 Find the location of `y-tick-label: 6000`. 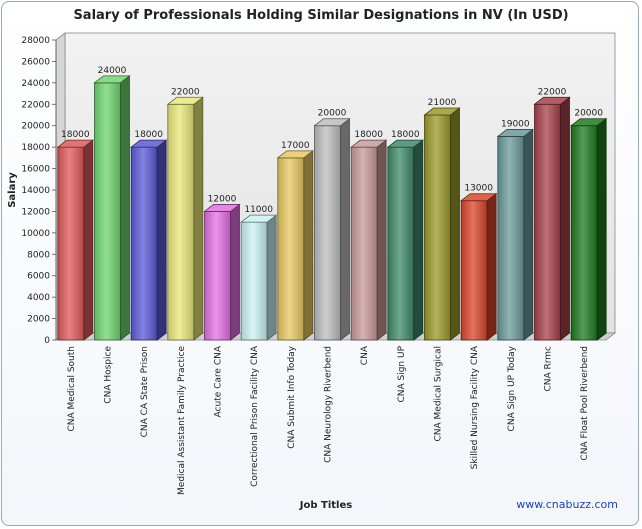

y-tick-label: 6000 is located at coordinates (38, 277).